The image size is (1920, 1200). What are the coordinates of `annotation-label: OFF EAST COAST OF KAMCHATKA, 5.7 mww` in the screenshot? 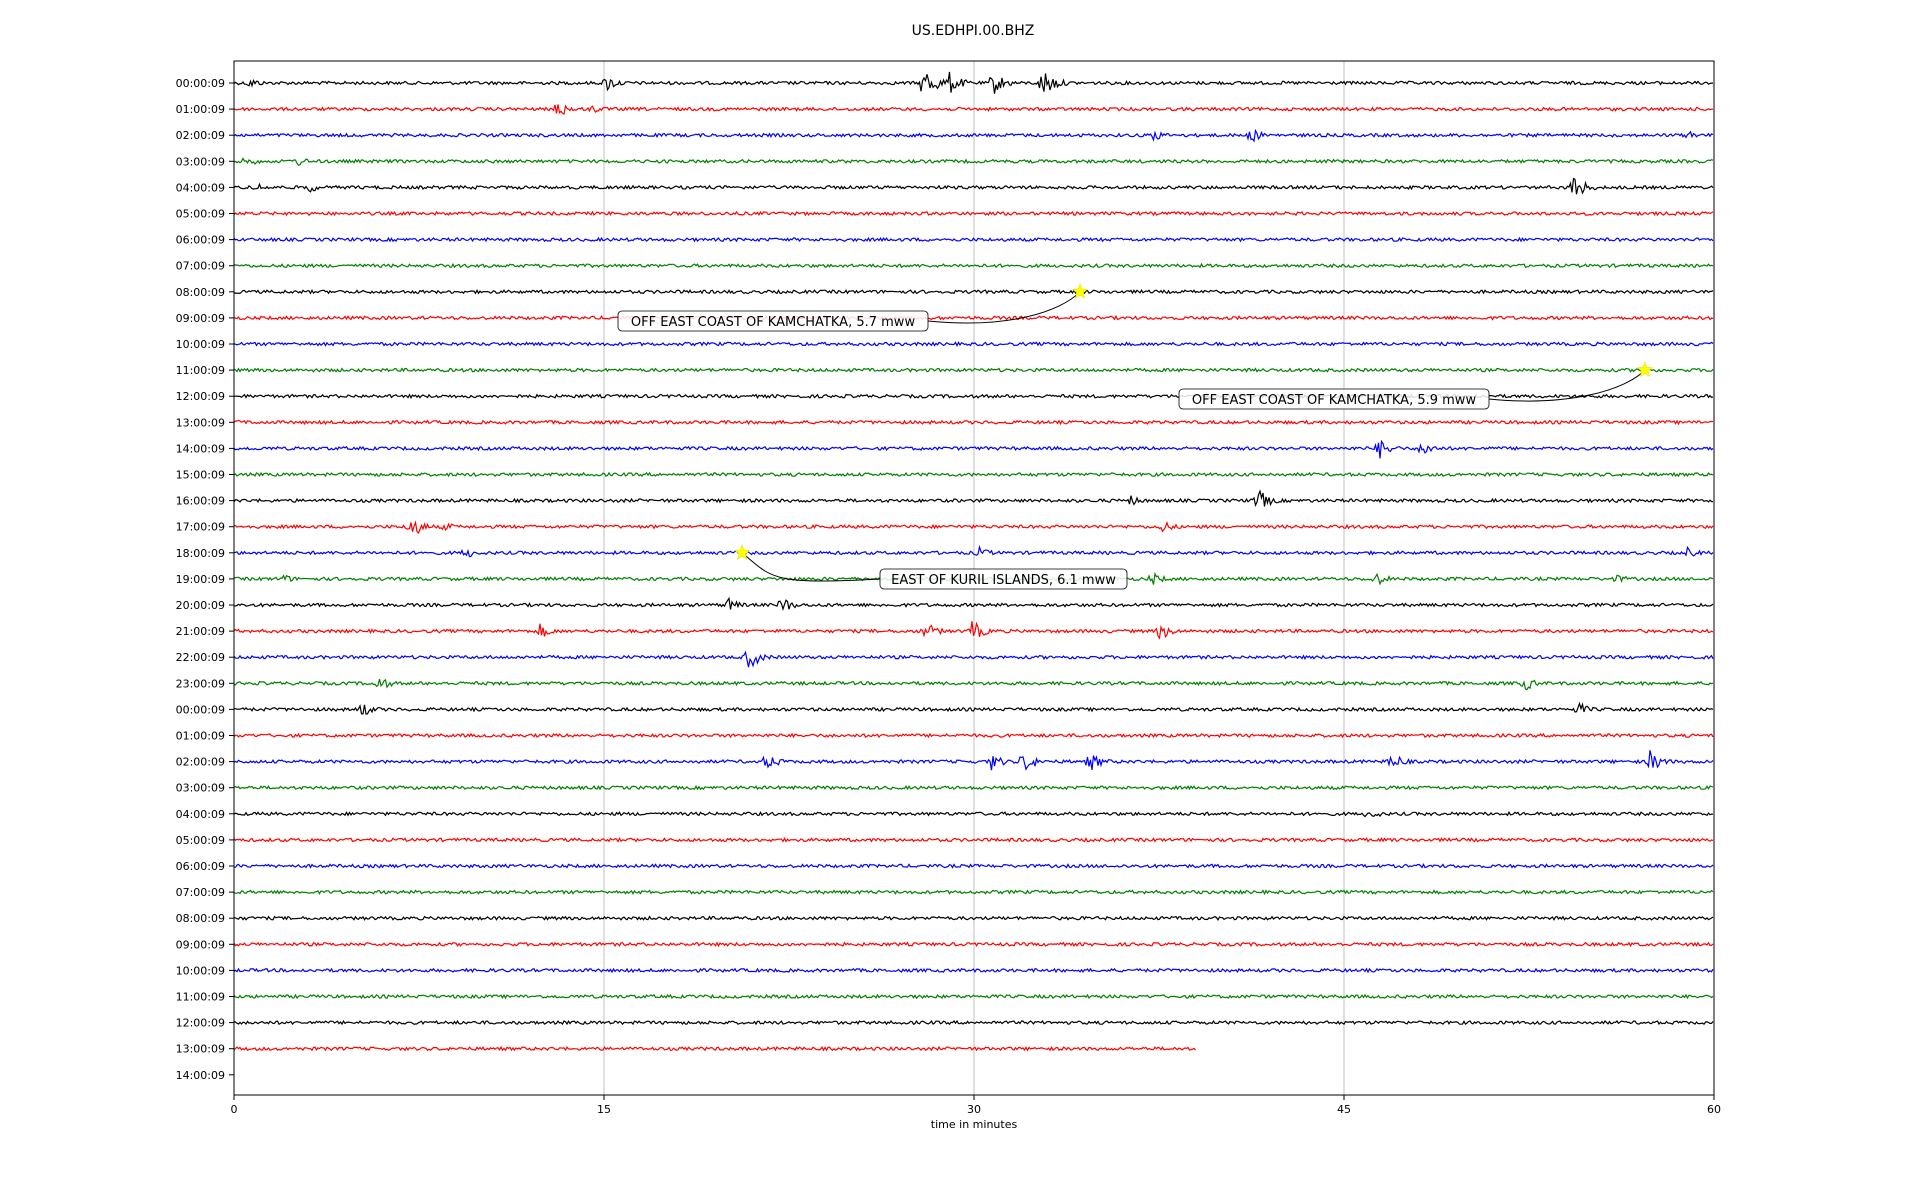 It's located at (773, 322).